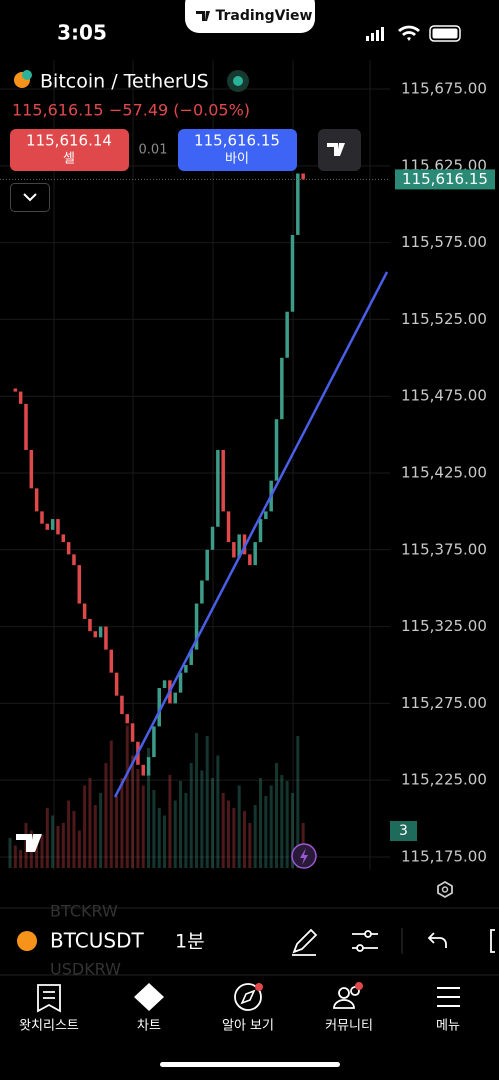 The image size is (499, 1080). I want to click on sell-button, so click(69, 150).